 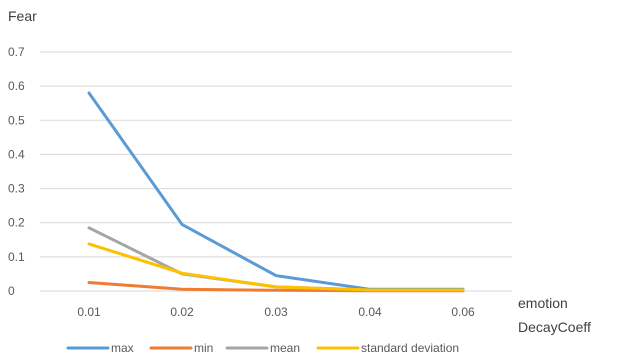 I want to click on y-tick-label: 0.1, so click(x=16, y=257).